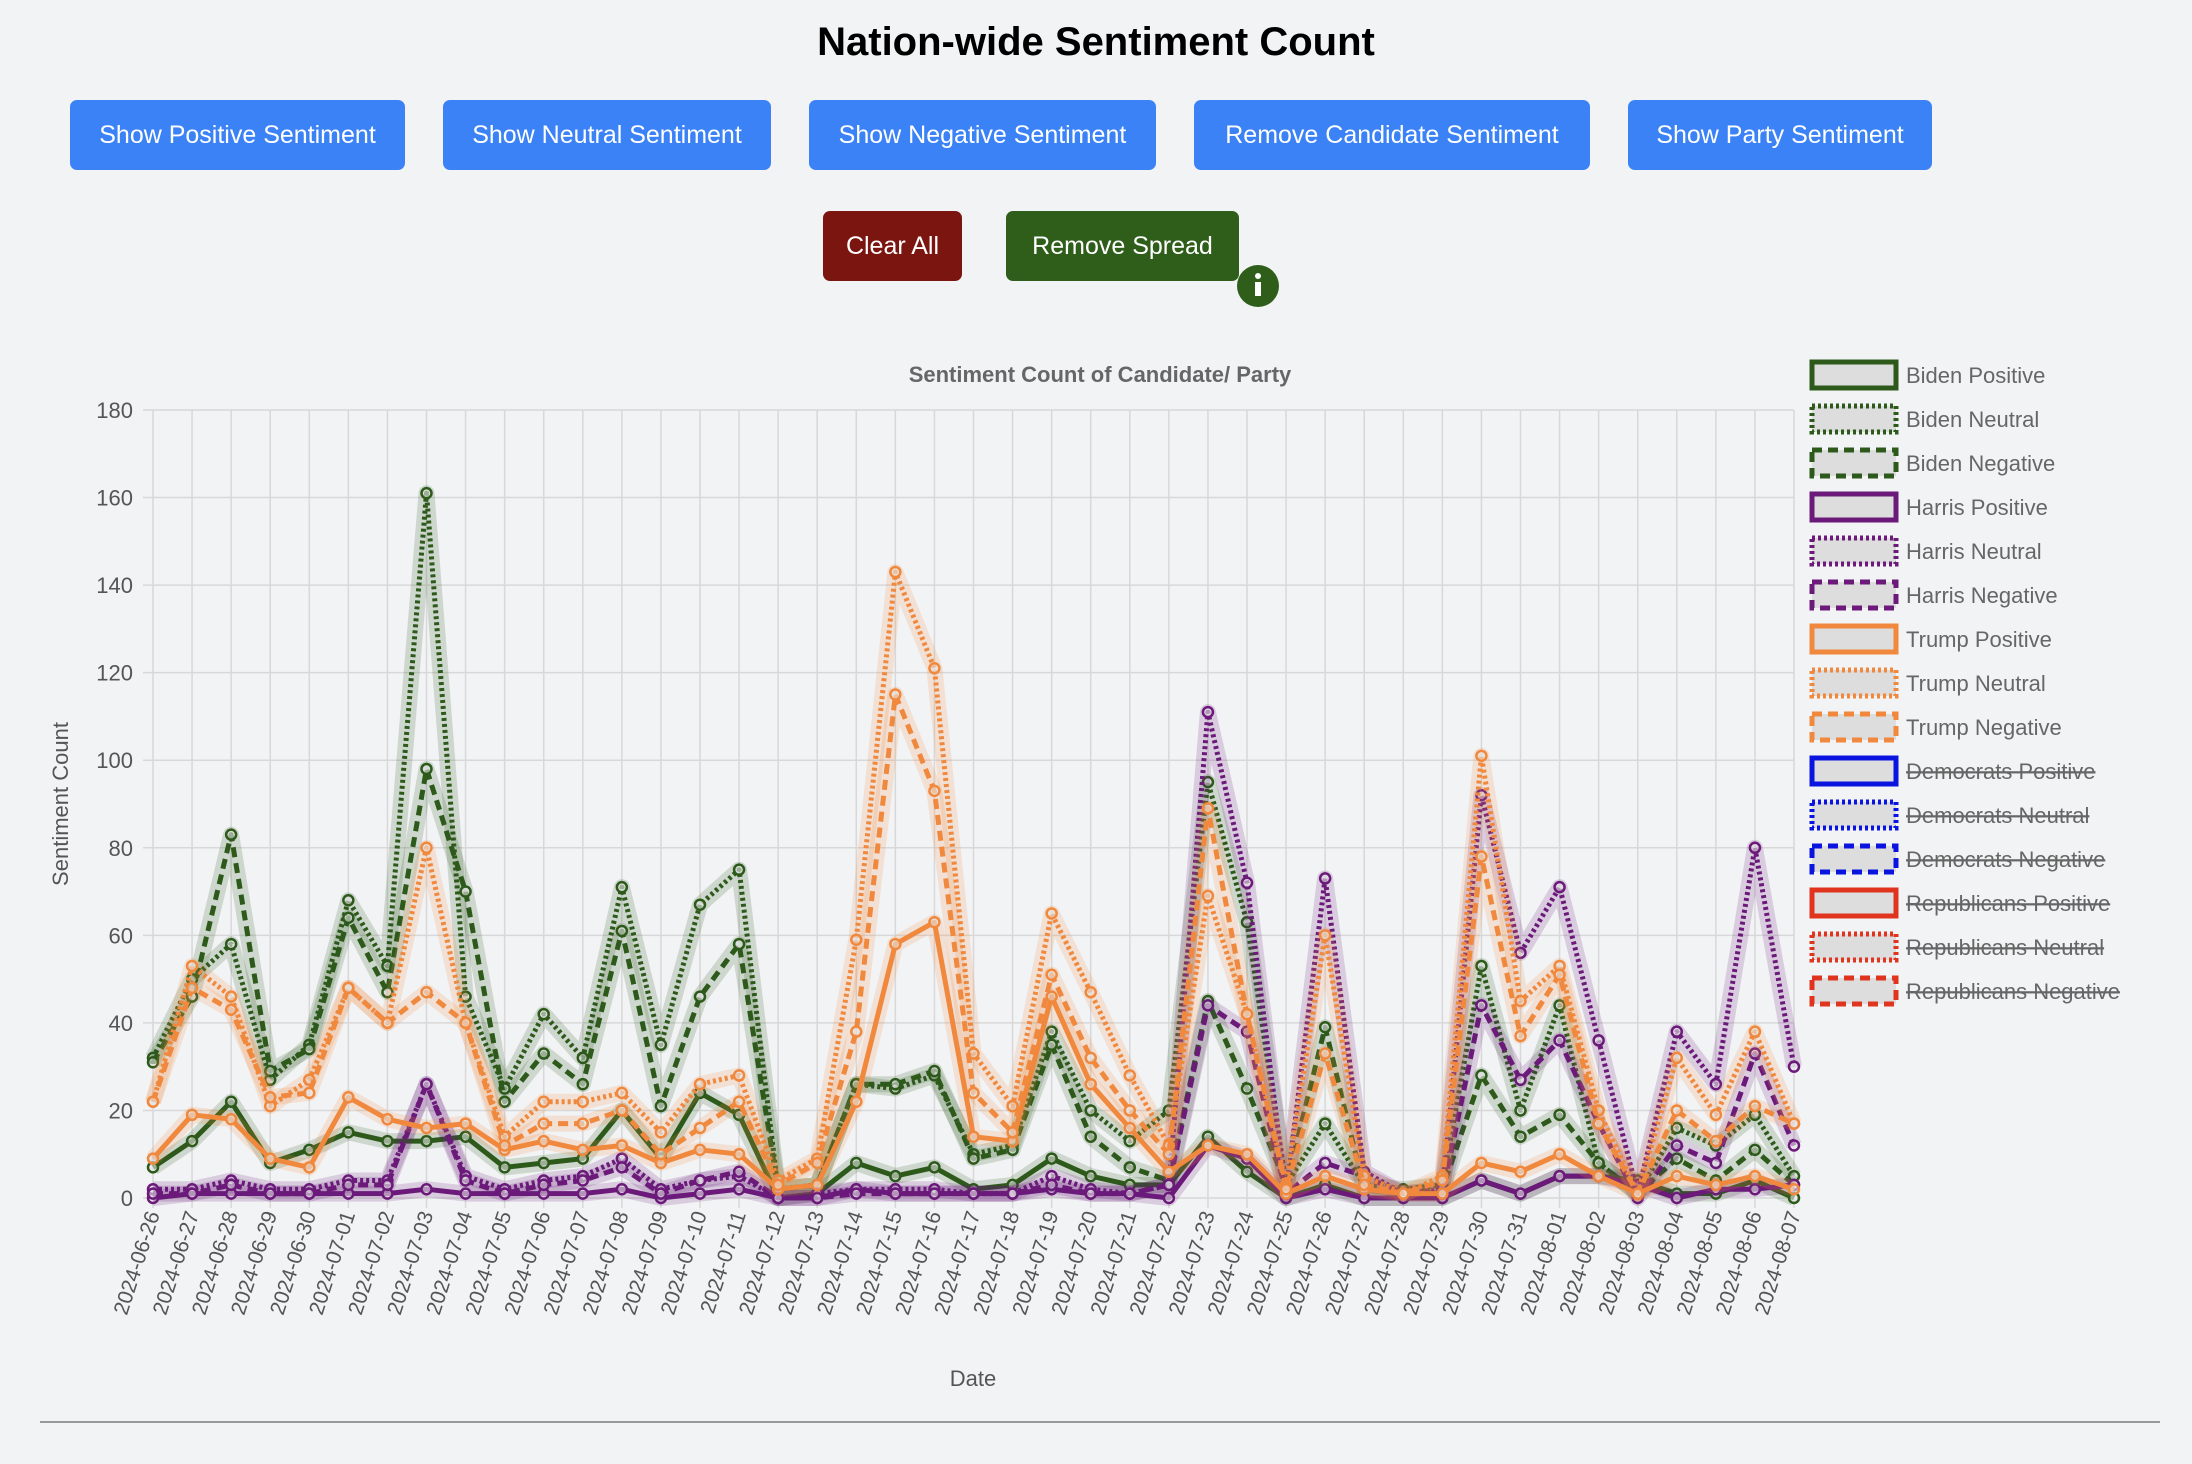  Describe the element at coordinates (1984, 727) in the screenshot. I see `legend-label: Trump Negative` at that location.